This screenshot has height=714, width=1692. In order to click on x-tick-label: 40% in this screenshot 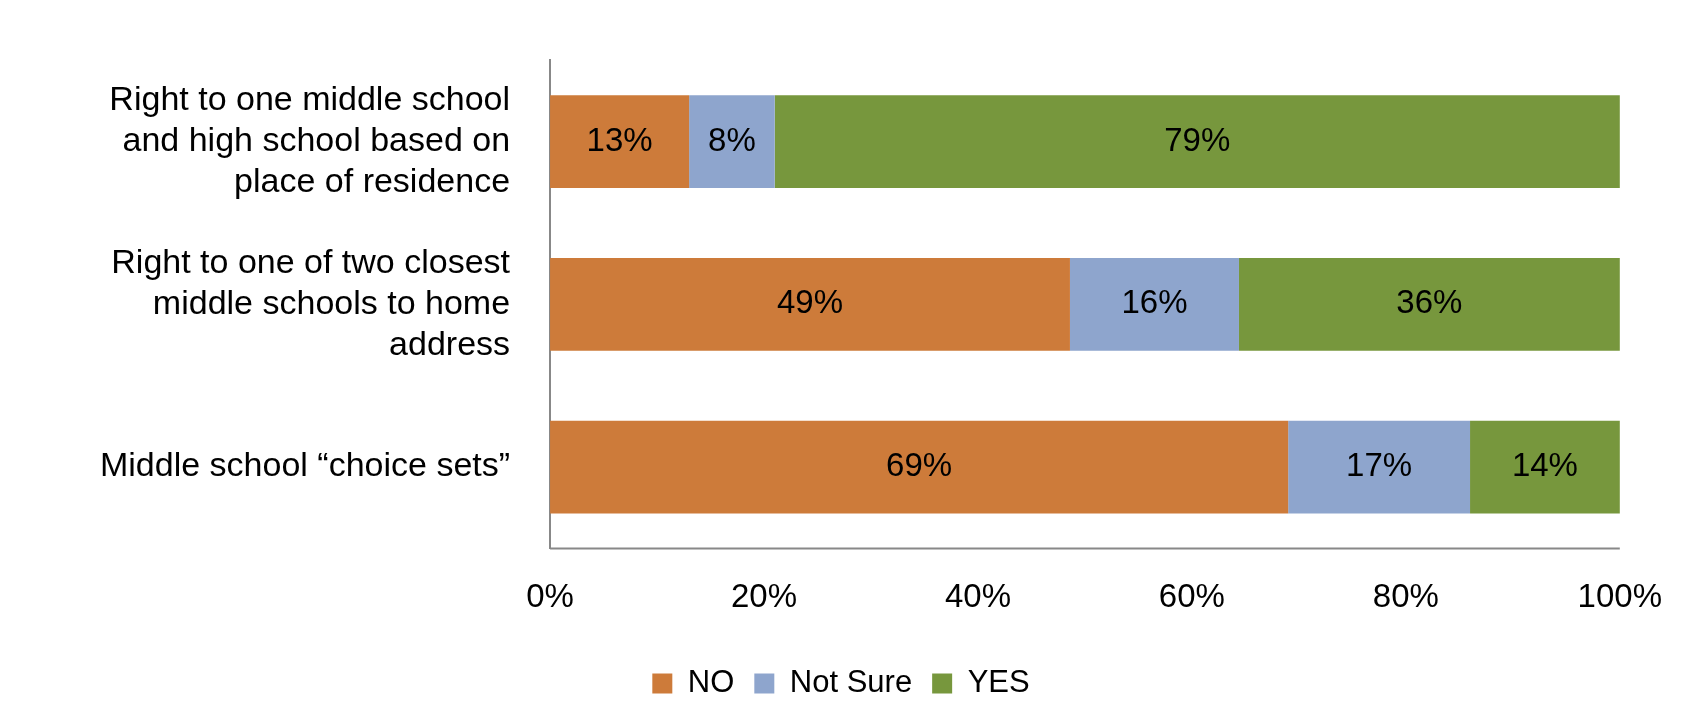, I will do `click(977, 596)`.